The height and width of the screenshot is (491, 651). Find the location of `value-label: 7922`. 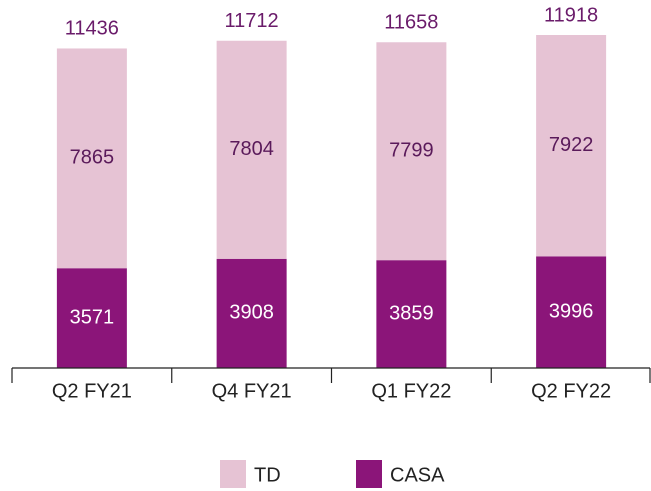

value-label: 7922 is located at coordinates (571, 145).